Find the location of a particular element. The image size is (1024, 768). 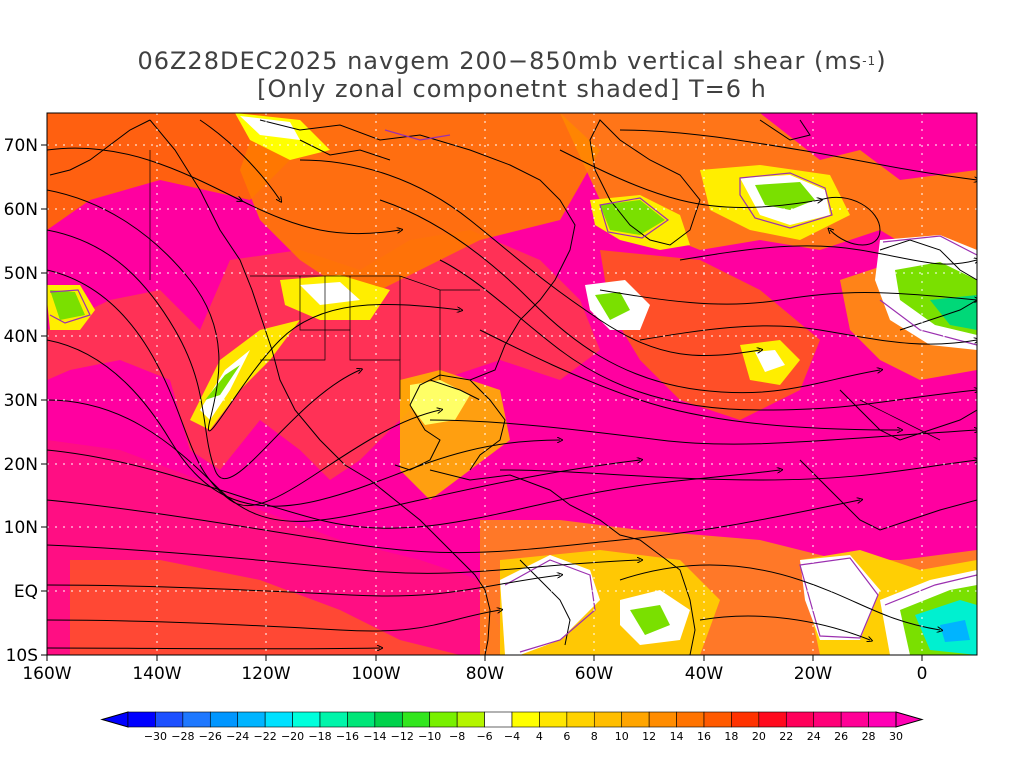

lat-label: 20N is located at coordinates (21, 465).